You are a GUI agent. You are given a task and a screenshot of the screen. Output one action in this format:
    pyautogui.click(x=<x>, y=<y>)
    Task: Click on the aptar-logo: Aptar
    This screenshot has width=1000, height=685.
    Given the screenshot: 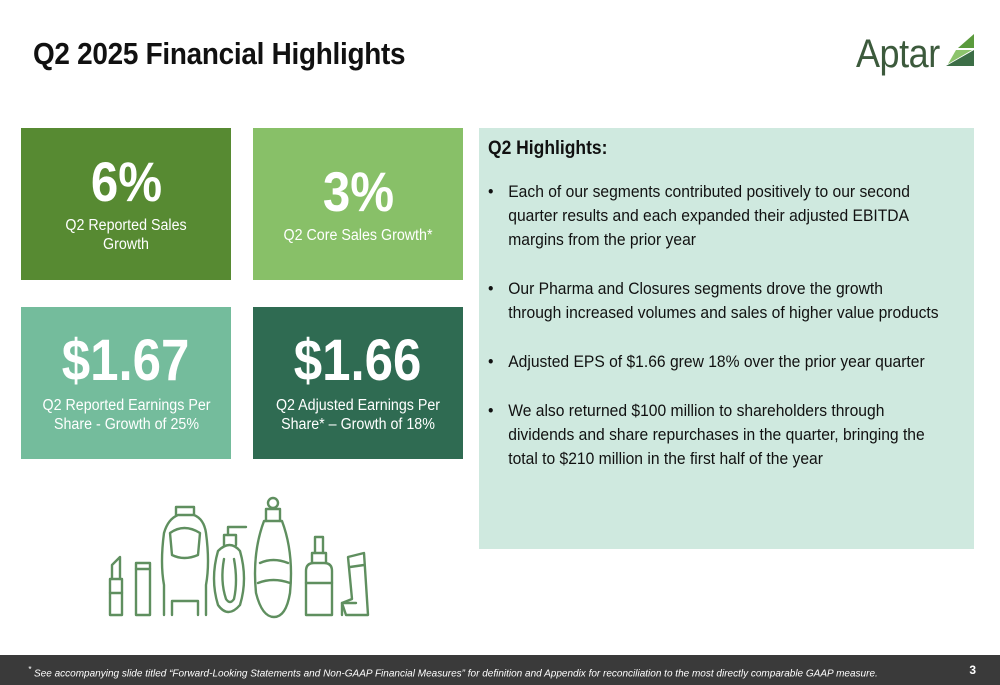 What is the action you would take?
    pyautogui.click(x=915, y=54)
    